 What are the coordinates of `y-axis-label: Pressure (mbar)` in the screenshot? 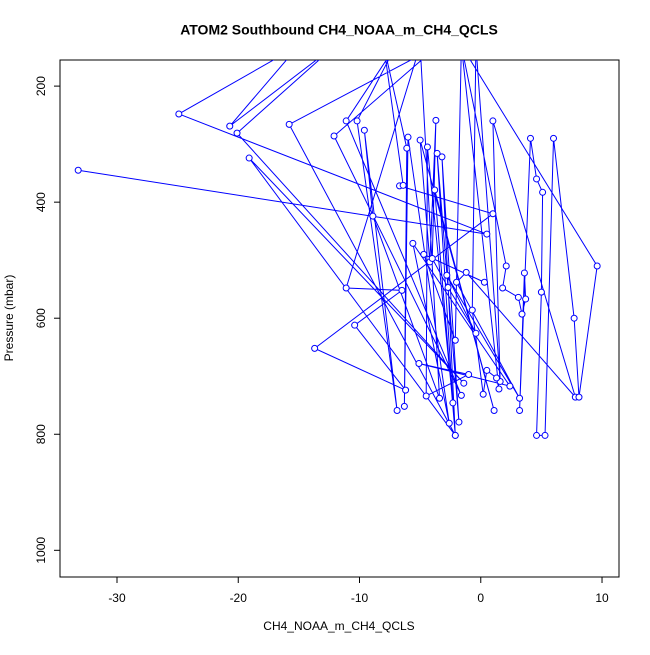 It's located at (9, 318).